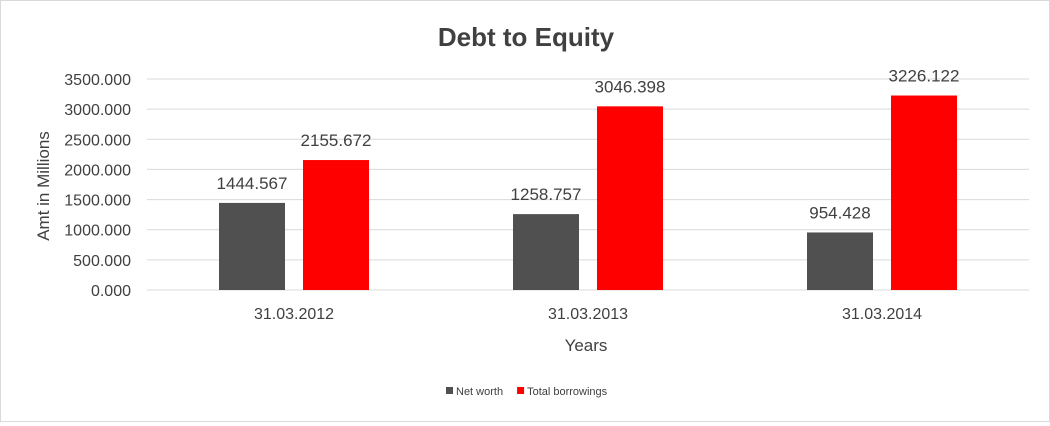  I want to click on legend: Net worth Total borrowings, so click(527, 392).